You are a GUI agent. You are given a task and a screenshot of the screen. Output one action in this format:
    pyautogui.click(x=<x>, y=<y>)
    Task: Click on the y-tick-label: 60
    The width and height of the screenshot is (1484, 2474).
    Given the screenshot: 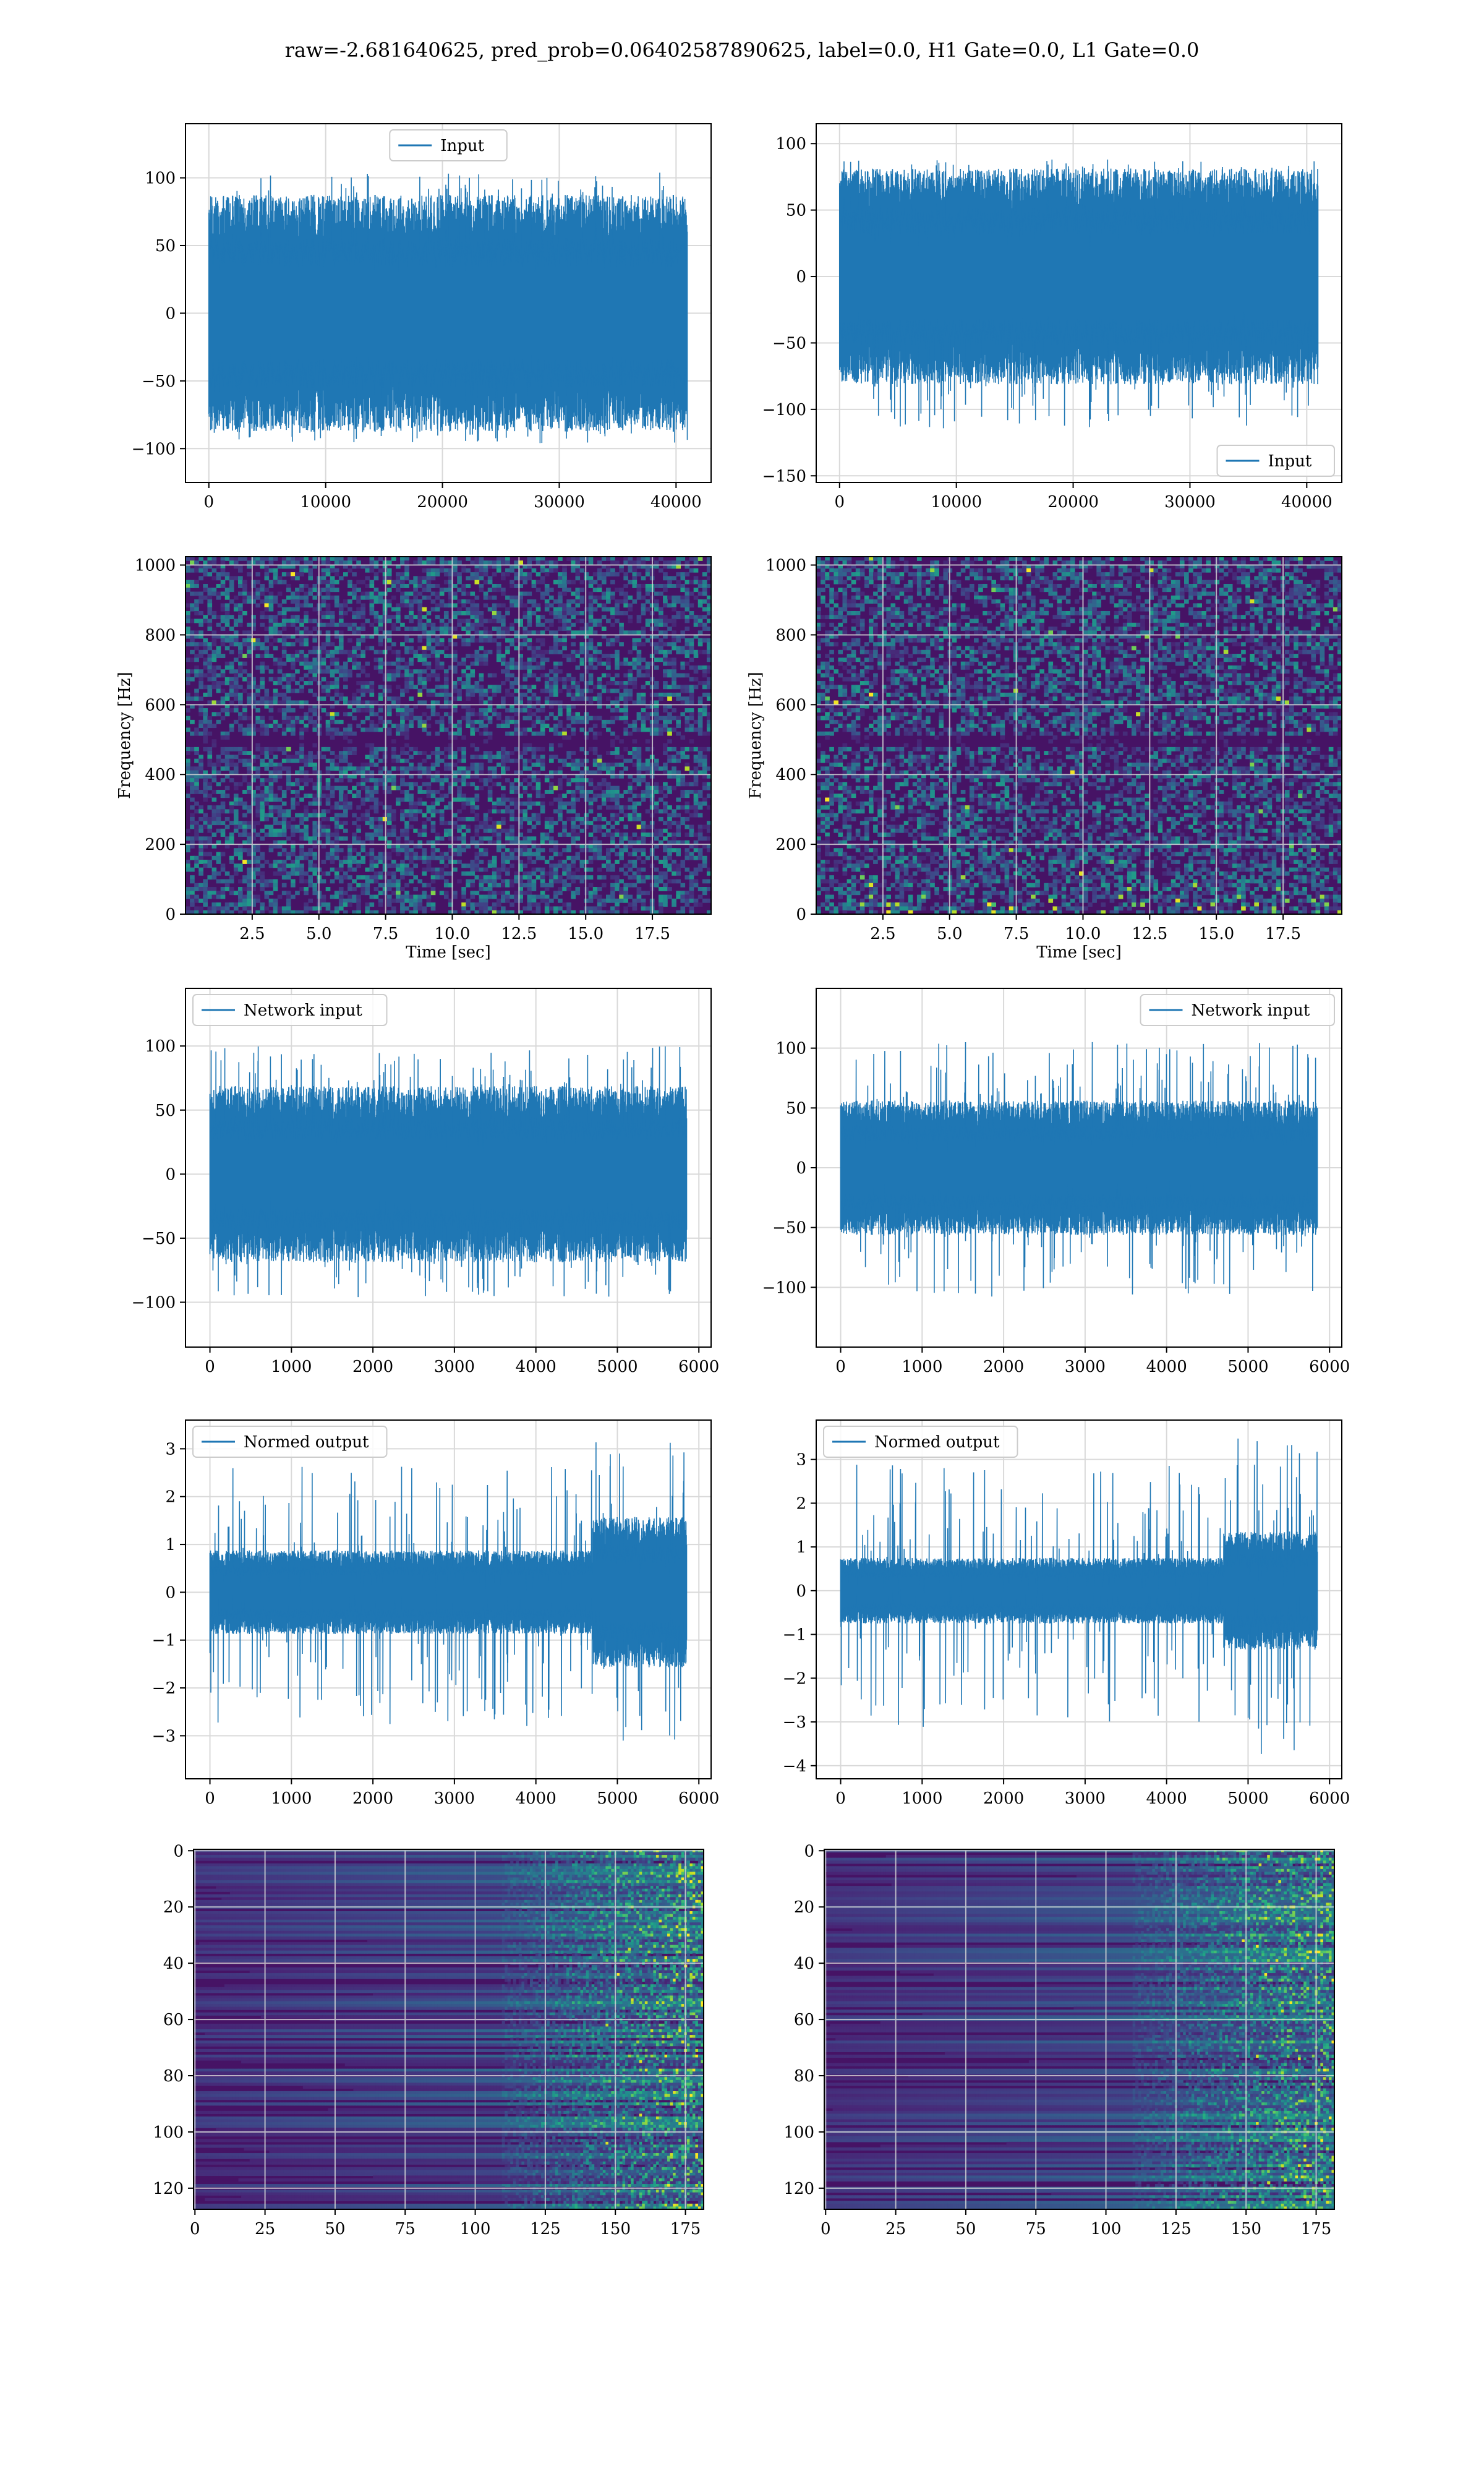 What is the action you would take?
    pyautogui.click(x=804, y=2020)
    